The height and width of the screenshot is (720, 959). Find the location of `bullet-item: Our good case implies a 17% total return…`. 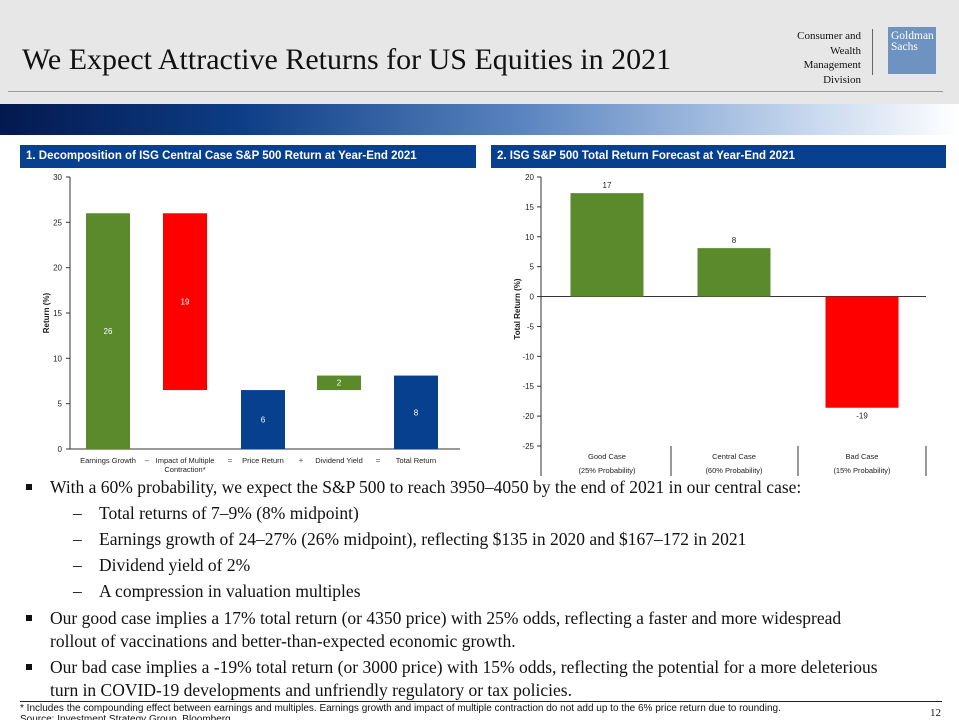

bullet-item: Our good case implies a 17% total return… is located at coordinates (434, 618).